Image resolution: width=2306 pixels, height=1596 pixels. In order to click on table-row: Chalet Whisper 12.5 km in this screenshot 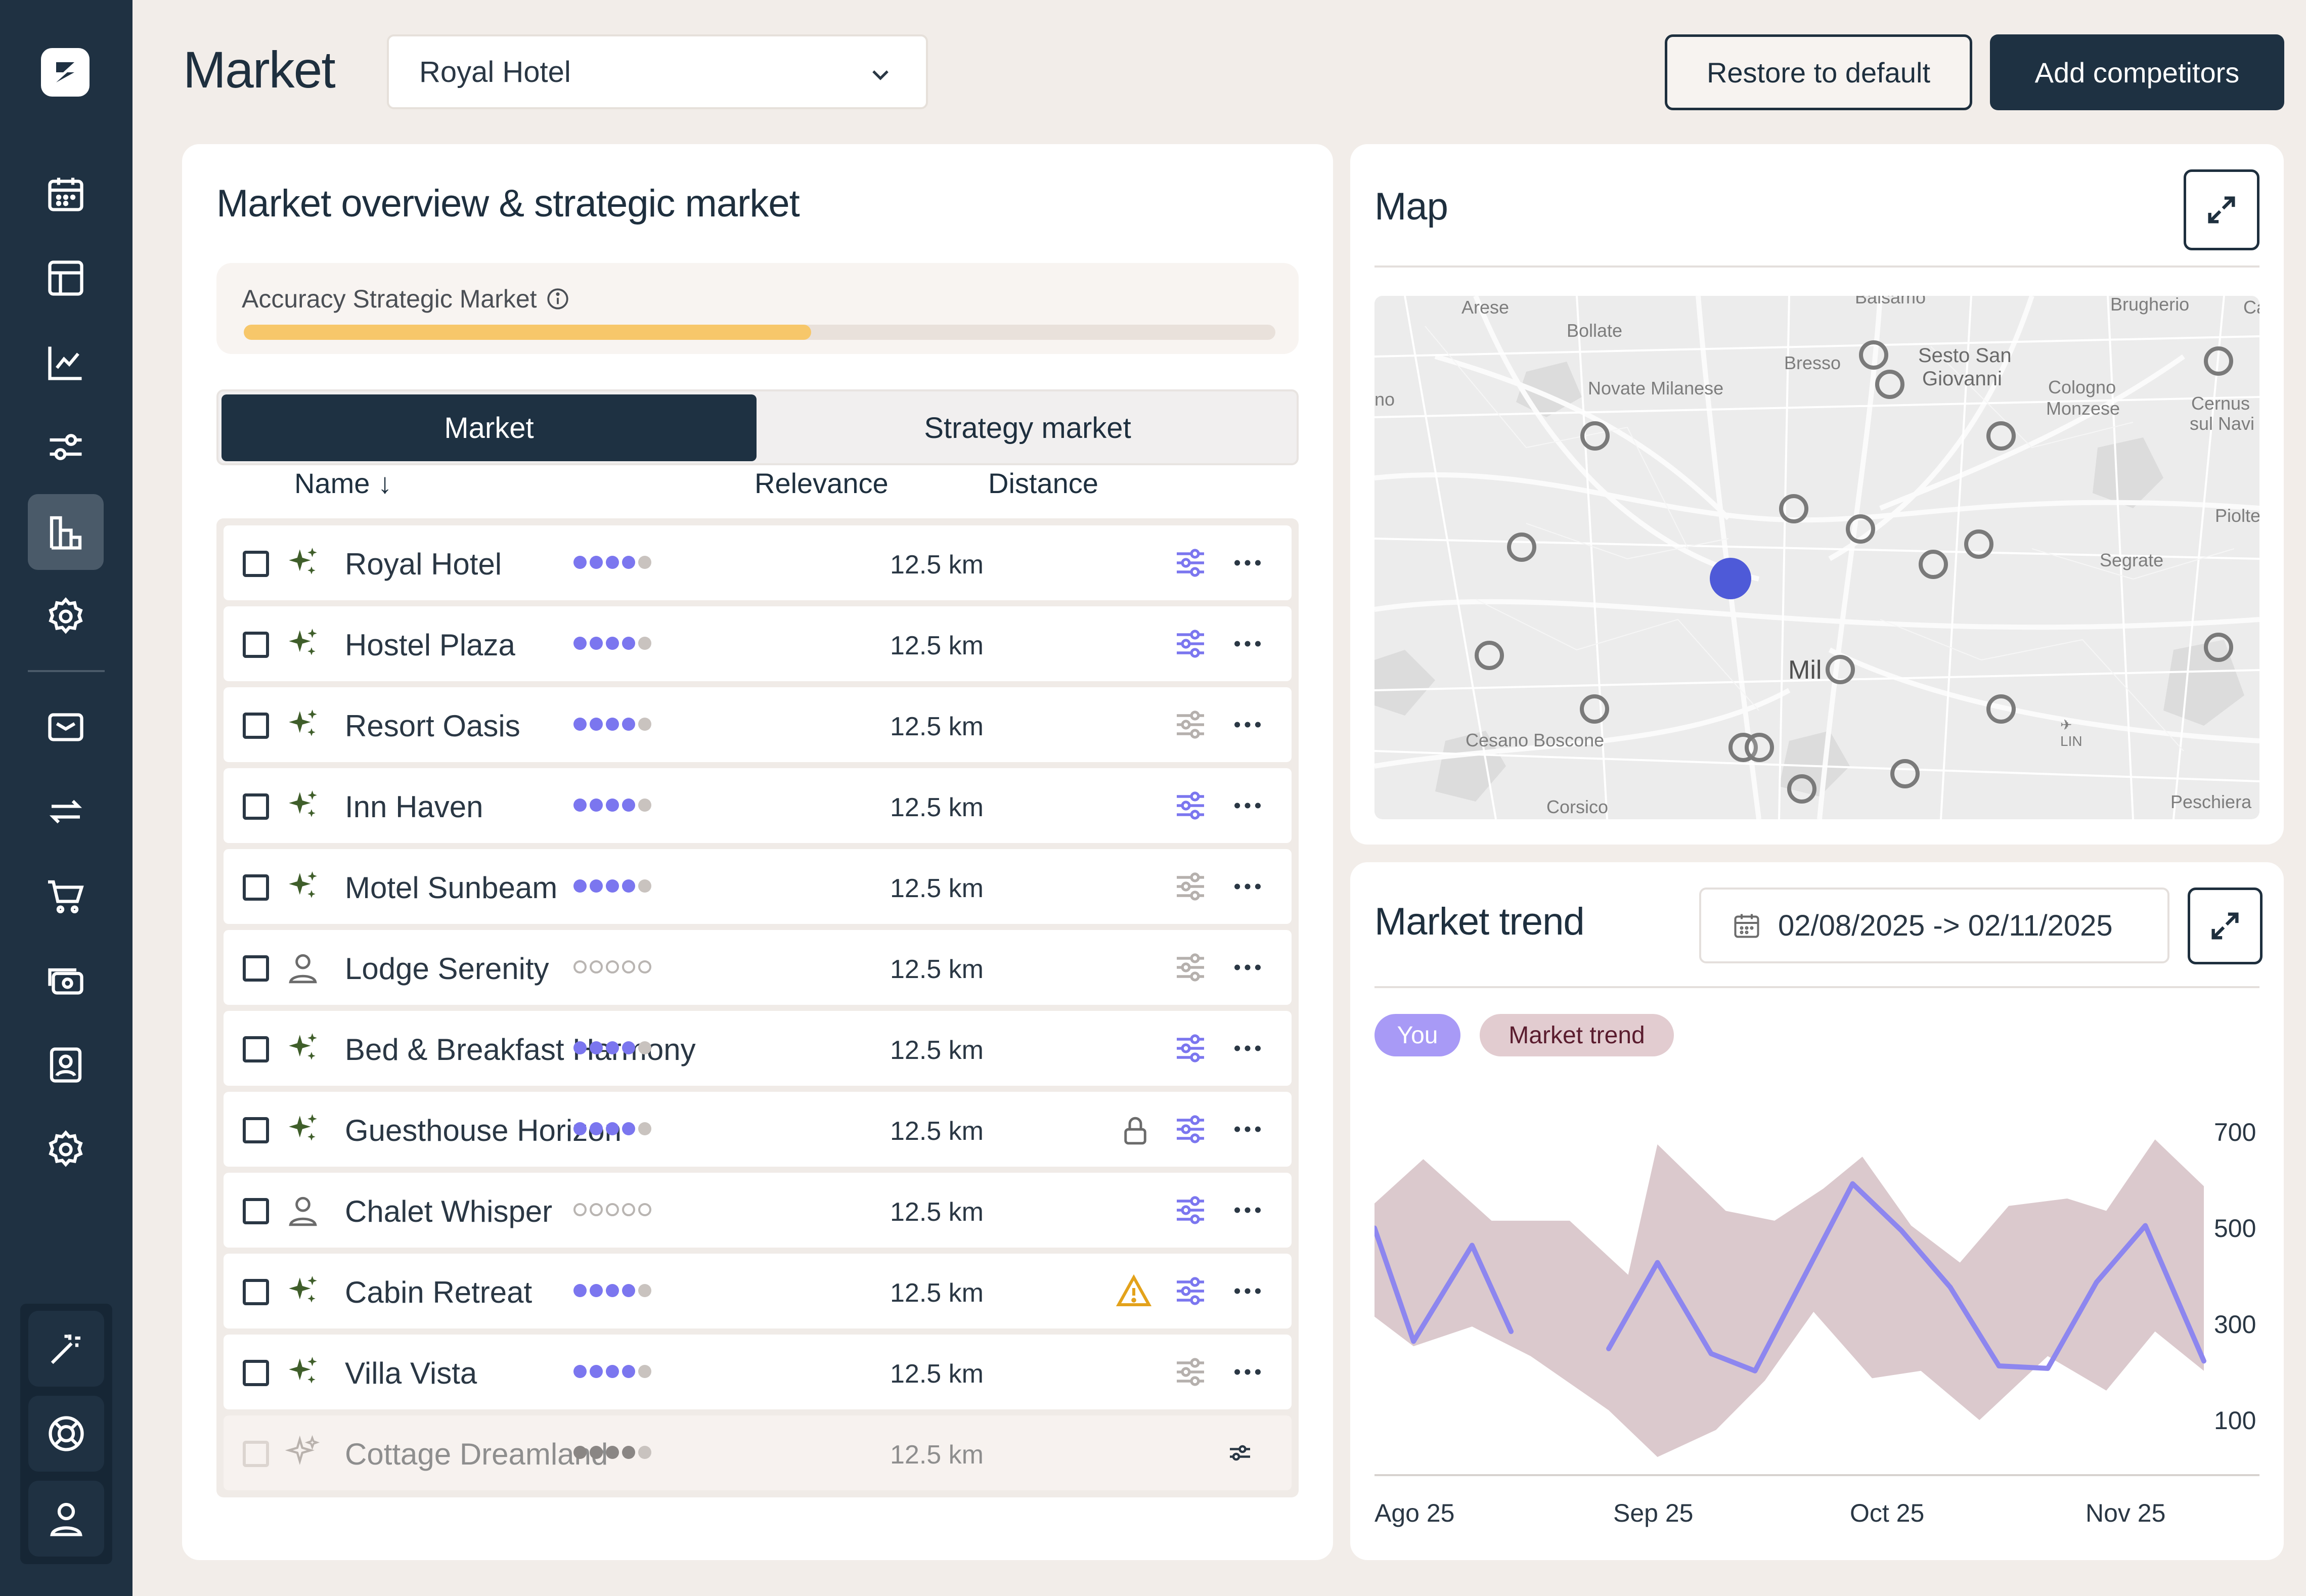, I will do `click(758, 1210)`.